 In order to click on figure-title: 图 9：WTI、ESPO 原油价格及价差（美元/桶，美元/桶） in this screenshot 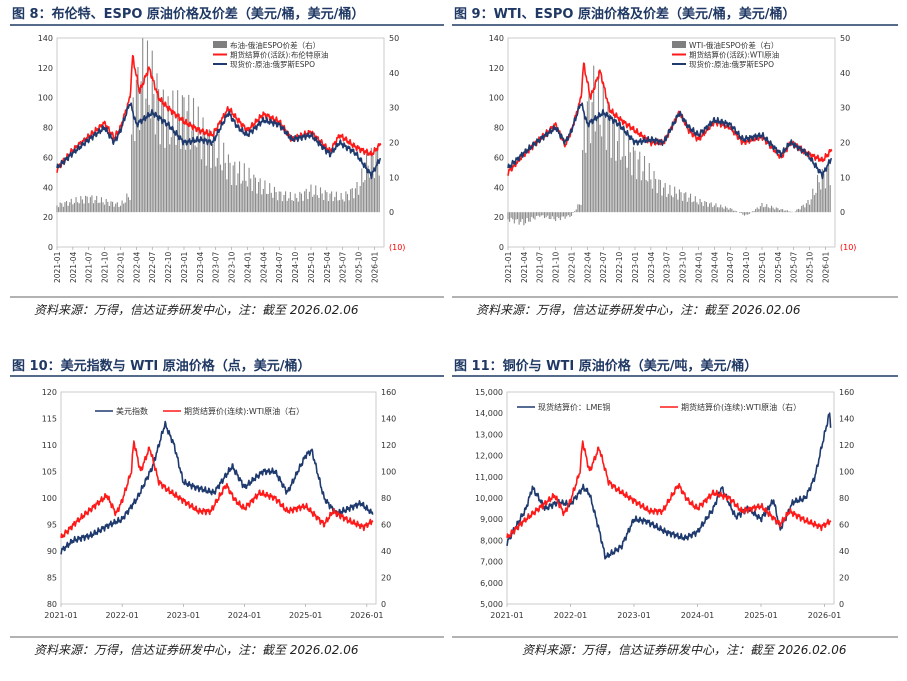, I will do `click(624, 14)`.